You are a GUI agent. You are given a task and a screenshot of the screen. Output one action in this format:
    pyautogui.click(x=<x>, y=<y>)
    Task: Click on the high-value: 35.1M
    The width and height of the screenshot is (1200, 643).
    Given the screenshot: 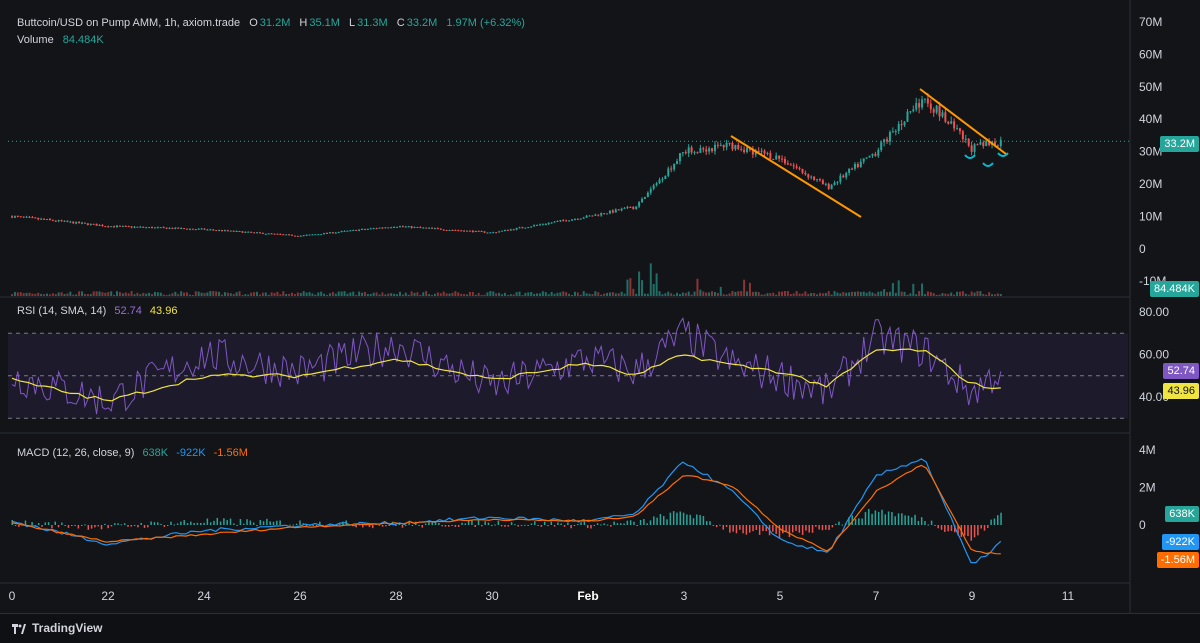 What is the action you would take?
    pyautogui.click(x=324, y=23)
    